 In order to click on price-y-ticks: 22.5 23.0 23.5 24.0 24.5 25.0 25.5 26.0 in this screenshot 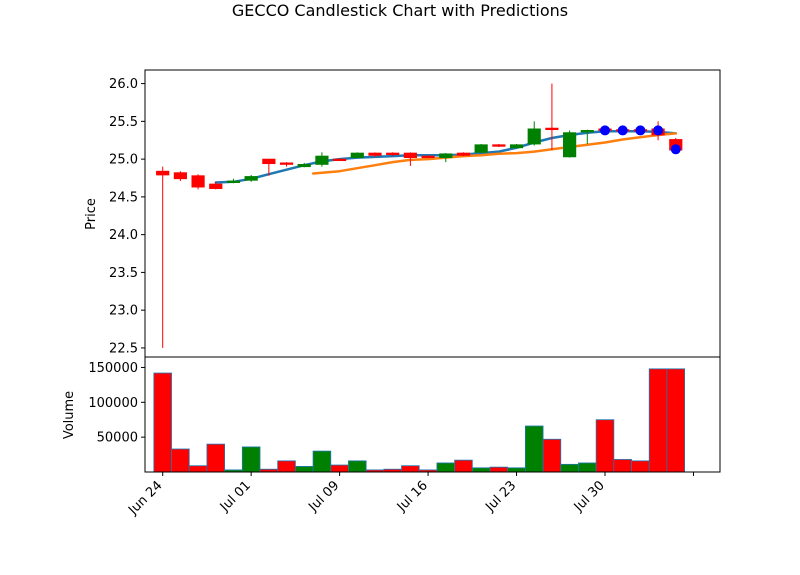, I will do `click(127, 216)`.